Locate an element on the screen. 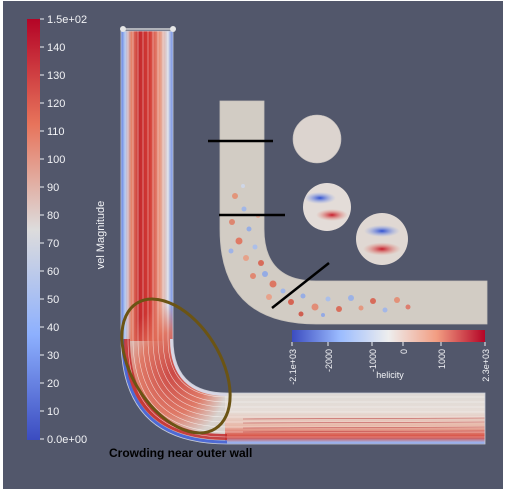 This screenshot has width=508, height=494. velocity-tick-label: 130 is located at coordinates (56, 76).